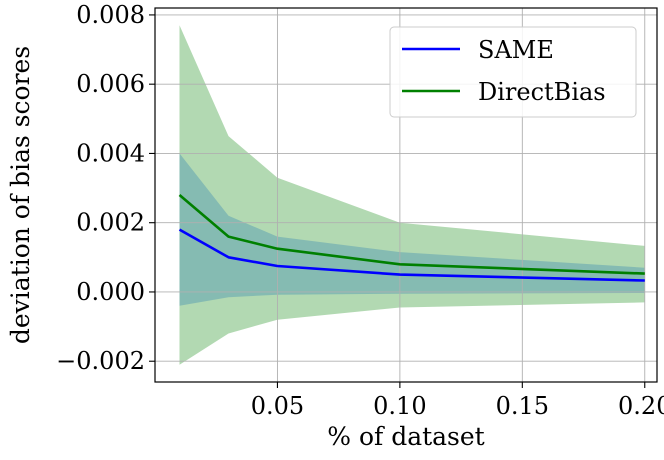 This screenshot has height=460, width=664. What do you see at coordinates (516, 50) in the screenshot?
I see `legend-label-same: SAME` at bounding box center [516, 50].